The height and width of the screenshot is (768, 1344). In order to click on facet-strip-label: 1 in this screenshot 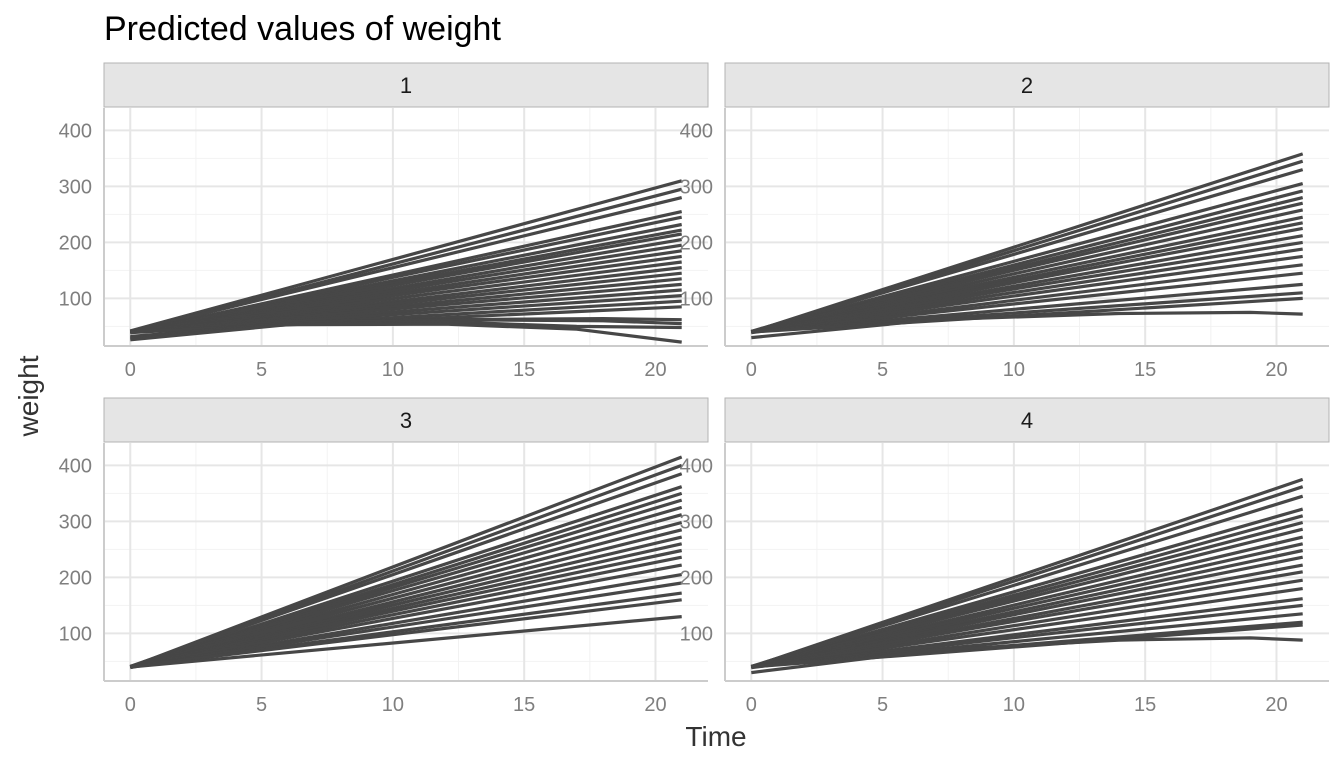, I will do `click(406, 85)`.